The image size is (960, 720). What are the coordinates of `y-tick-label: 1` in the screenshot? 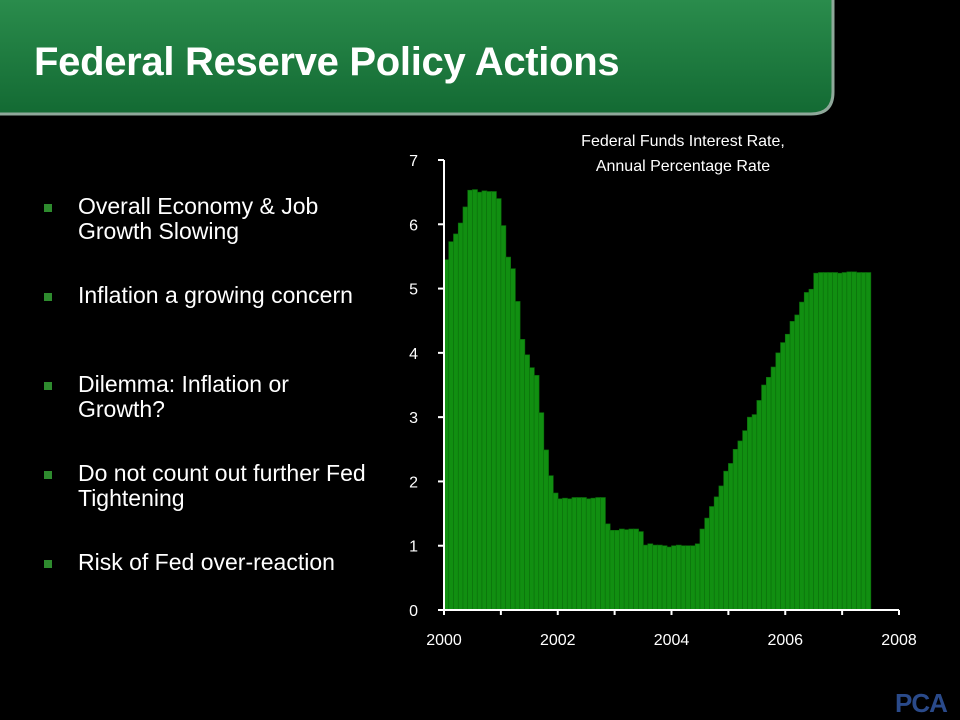 It's located at (413, 547).